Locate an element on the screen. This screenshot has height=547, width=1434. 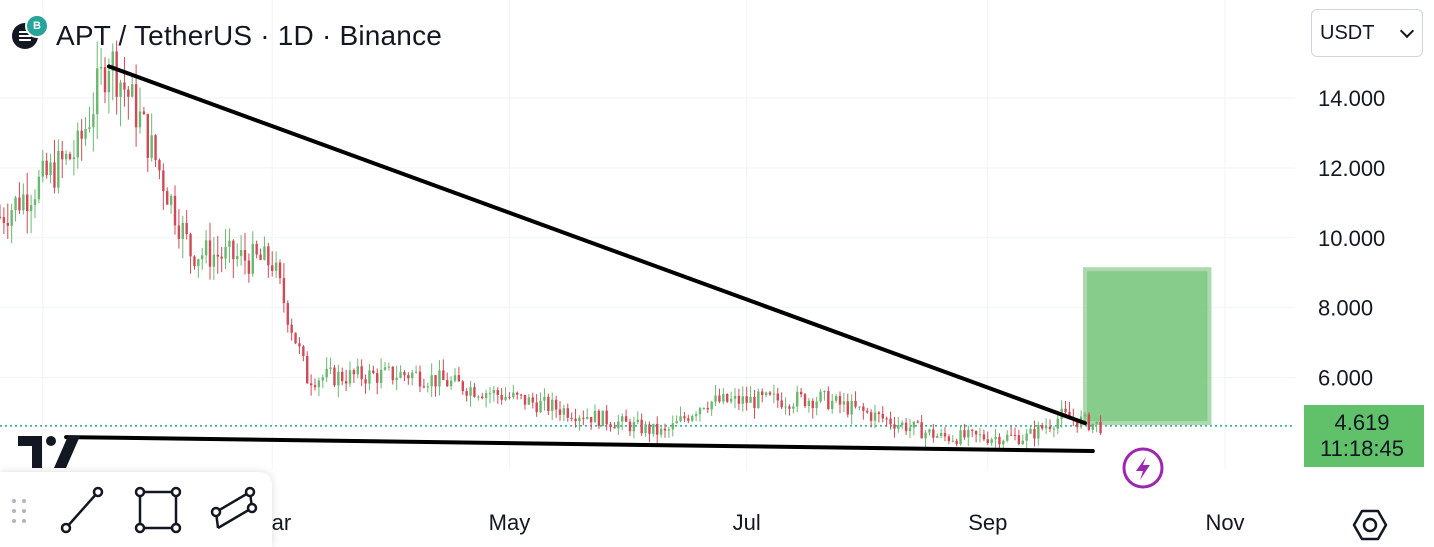
x-tick-label: May is located at coordinates (510, 522).